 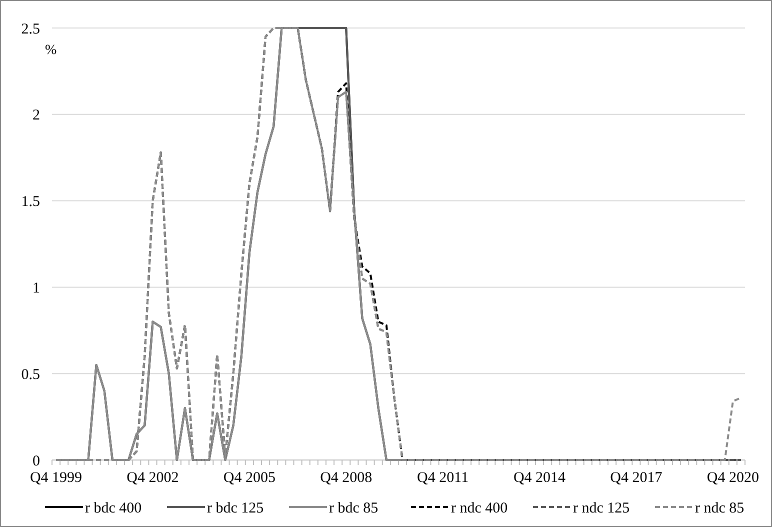 I want to click on y-axis-title: %, so click(x=51, y=50).